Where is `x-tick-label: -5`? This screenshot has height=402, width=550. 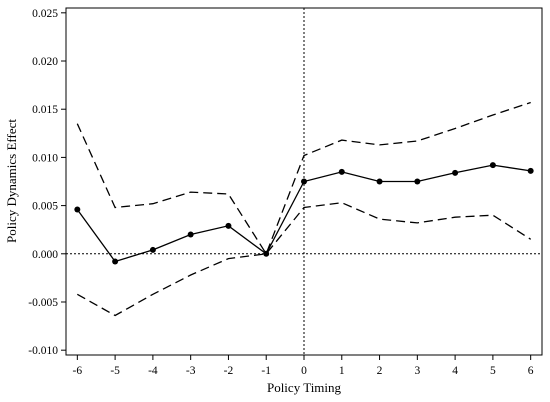 x-tick-label: -5 is located at coordinates (115, 371).